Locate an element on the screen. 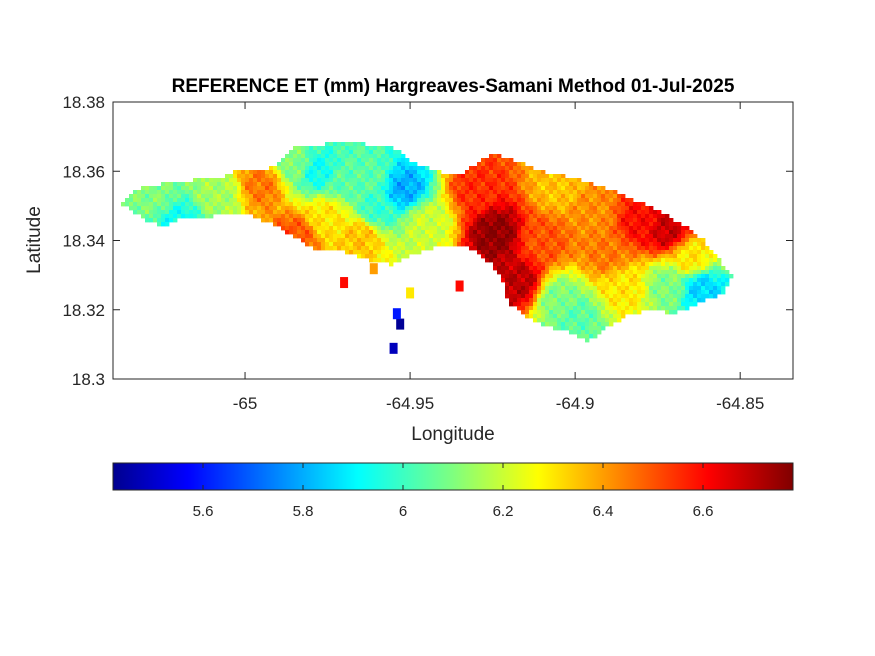 Image resolution: width=875 pixels, height=656 pixels. islet-cell is located at coordinates (400, 324).